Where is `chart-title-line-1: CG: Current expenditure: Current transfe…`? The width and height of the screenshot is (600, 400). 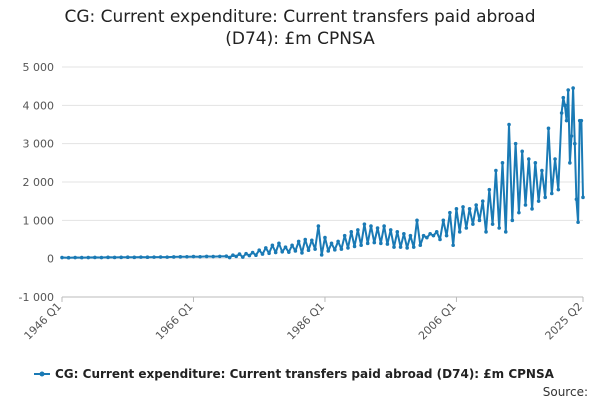 chart-title-line-1: CG: Current expenditure: Current transfe… is located at coordinates (300, 17).